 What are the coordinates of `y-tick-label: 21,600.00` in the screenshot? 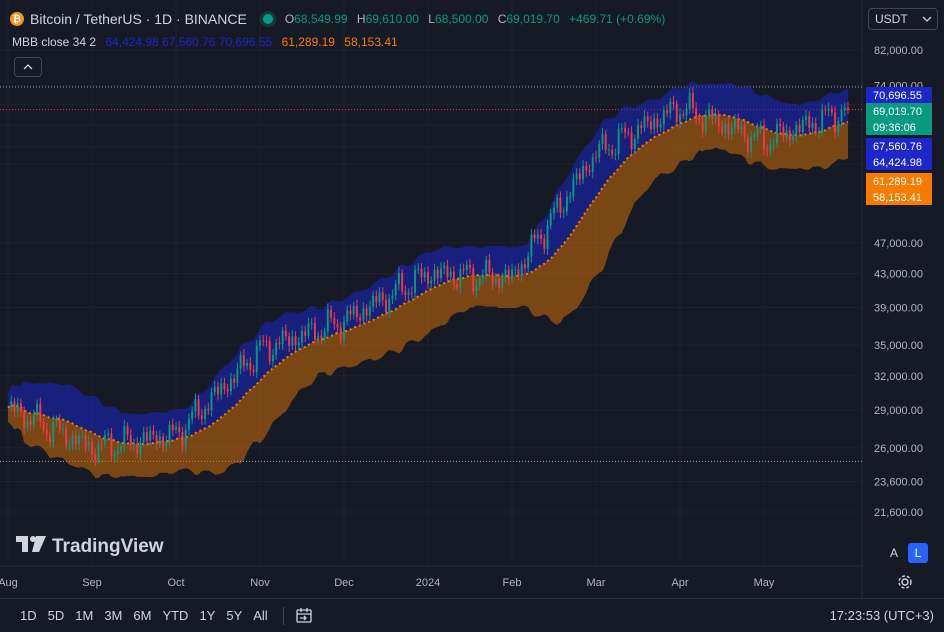 It's located at (898, 513).